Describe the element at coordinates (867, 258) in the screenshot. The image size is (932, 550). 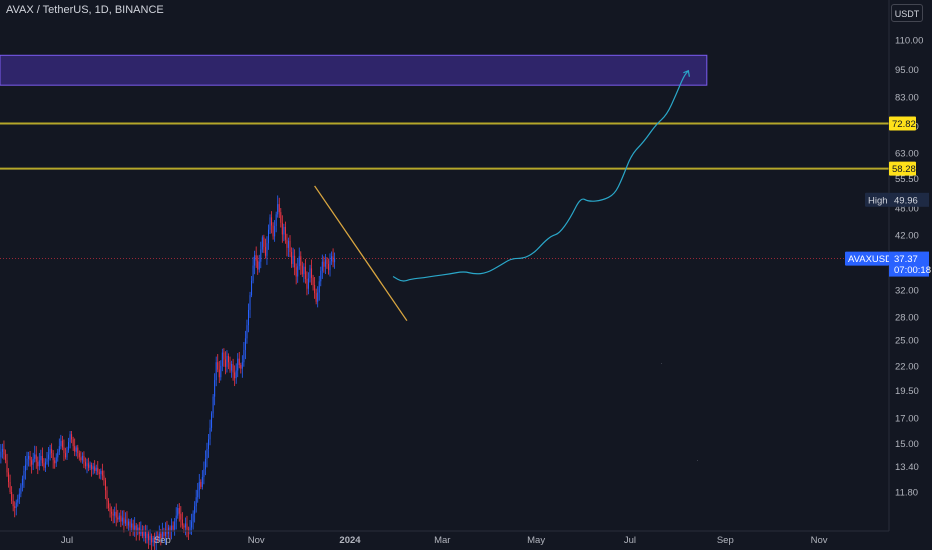
I see `symbol-badge` at that location.